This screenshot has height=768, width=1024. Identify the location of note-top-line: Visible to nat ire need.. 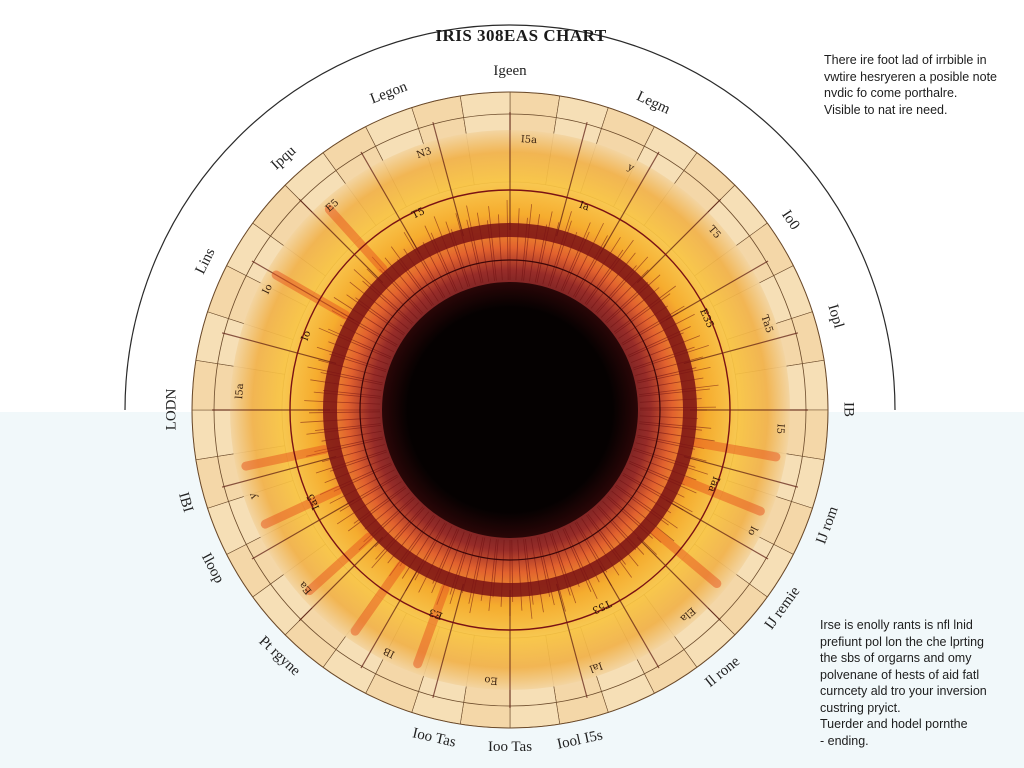
(886, 109).